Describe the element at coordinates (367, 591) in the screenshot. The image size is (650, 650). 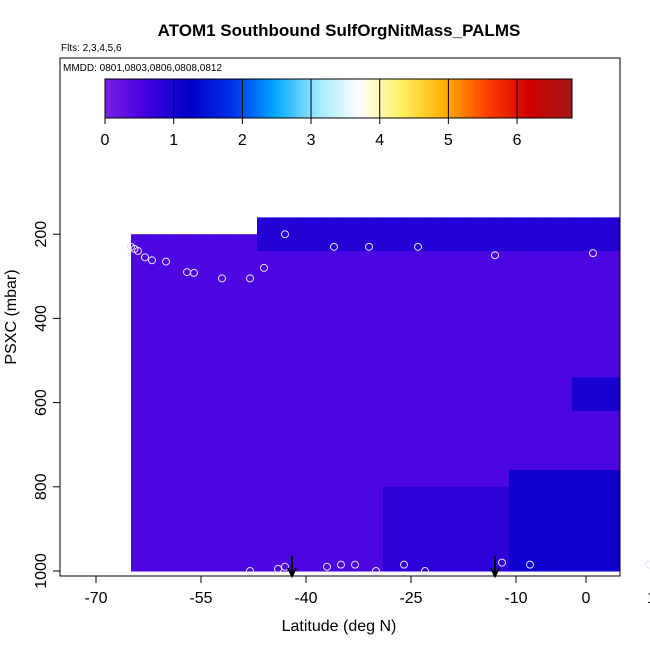
I see `x-axis: -70-55-40-25-1001020304050607080` at that location.